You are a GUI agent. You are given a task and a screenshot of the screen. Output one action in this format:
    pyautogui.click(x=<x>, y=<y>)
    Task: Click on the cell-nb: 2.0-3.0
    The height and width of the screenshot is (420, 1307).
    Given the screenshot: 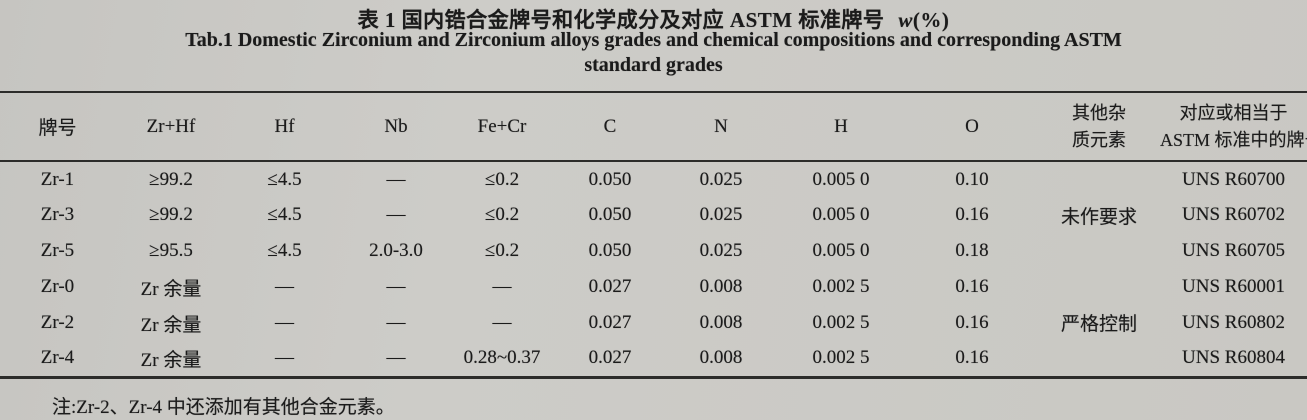 What is the action you would take?
    pyautogui.click(x=396, y=250)
    